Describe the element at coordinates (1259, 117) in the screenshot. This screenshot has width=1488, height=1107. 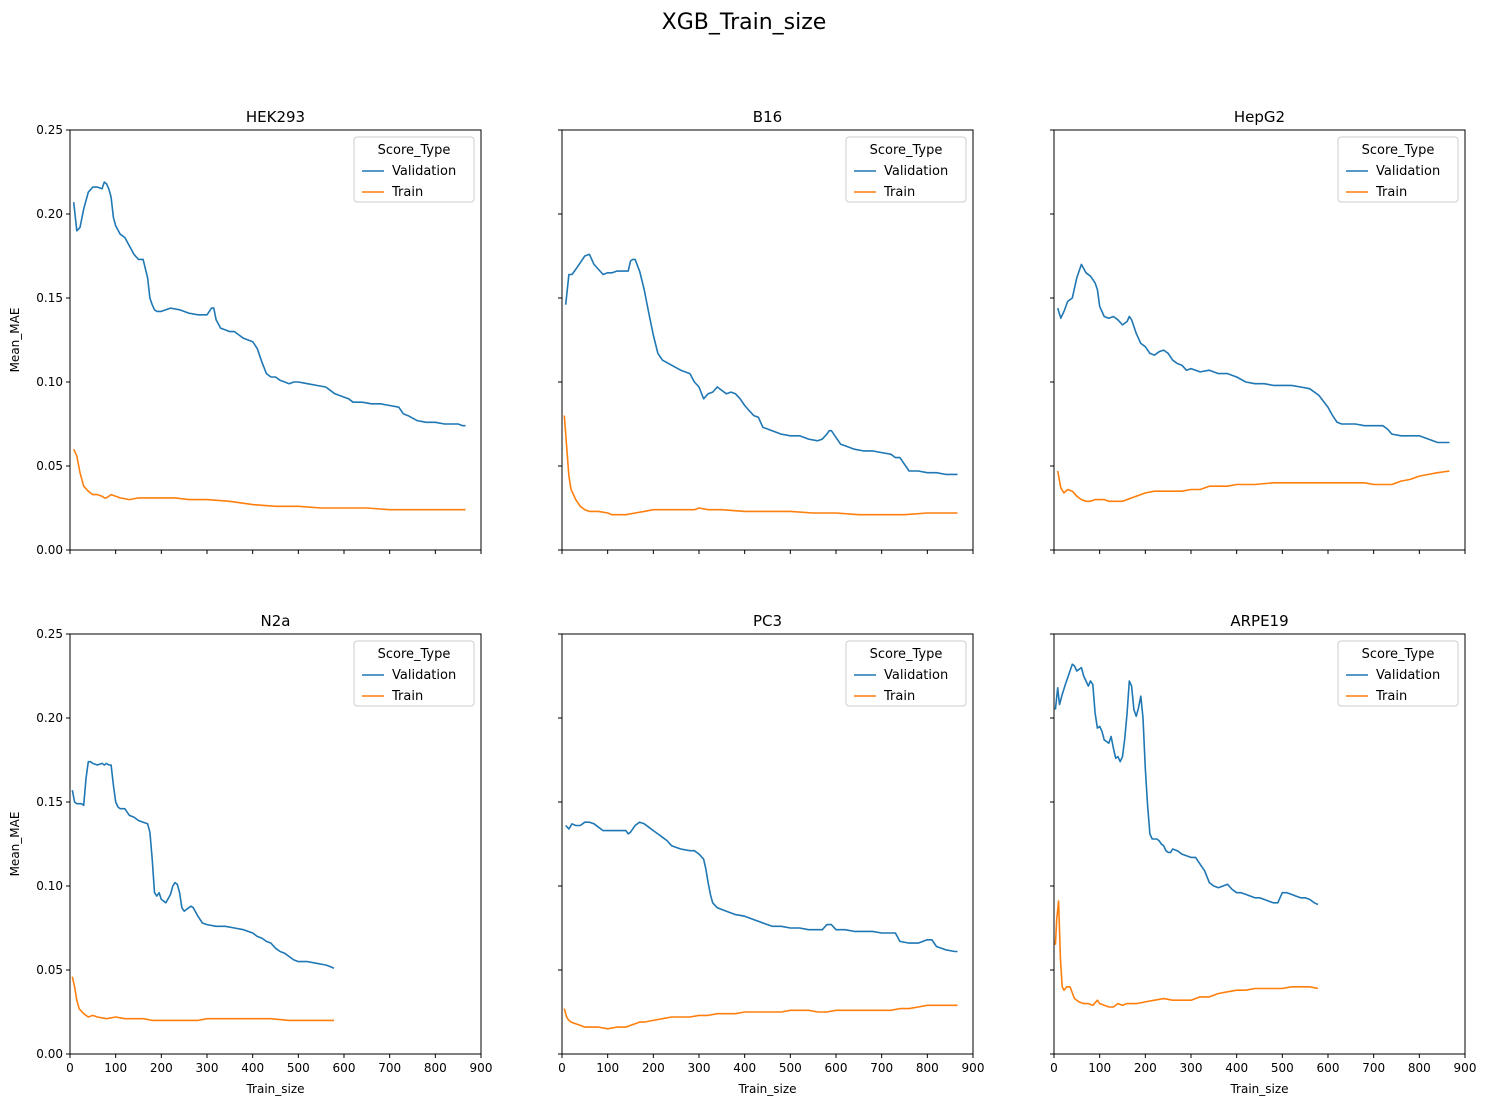
I see `subplot-title: HepG2` at that location.